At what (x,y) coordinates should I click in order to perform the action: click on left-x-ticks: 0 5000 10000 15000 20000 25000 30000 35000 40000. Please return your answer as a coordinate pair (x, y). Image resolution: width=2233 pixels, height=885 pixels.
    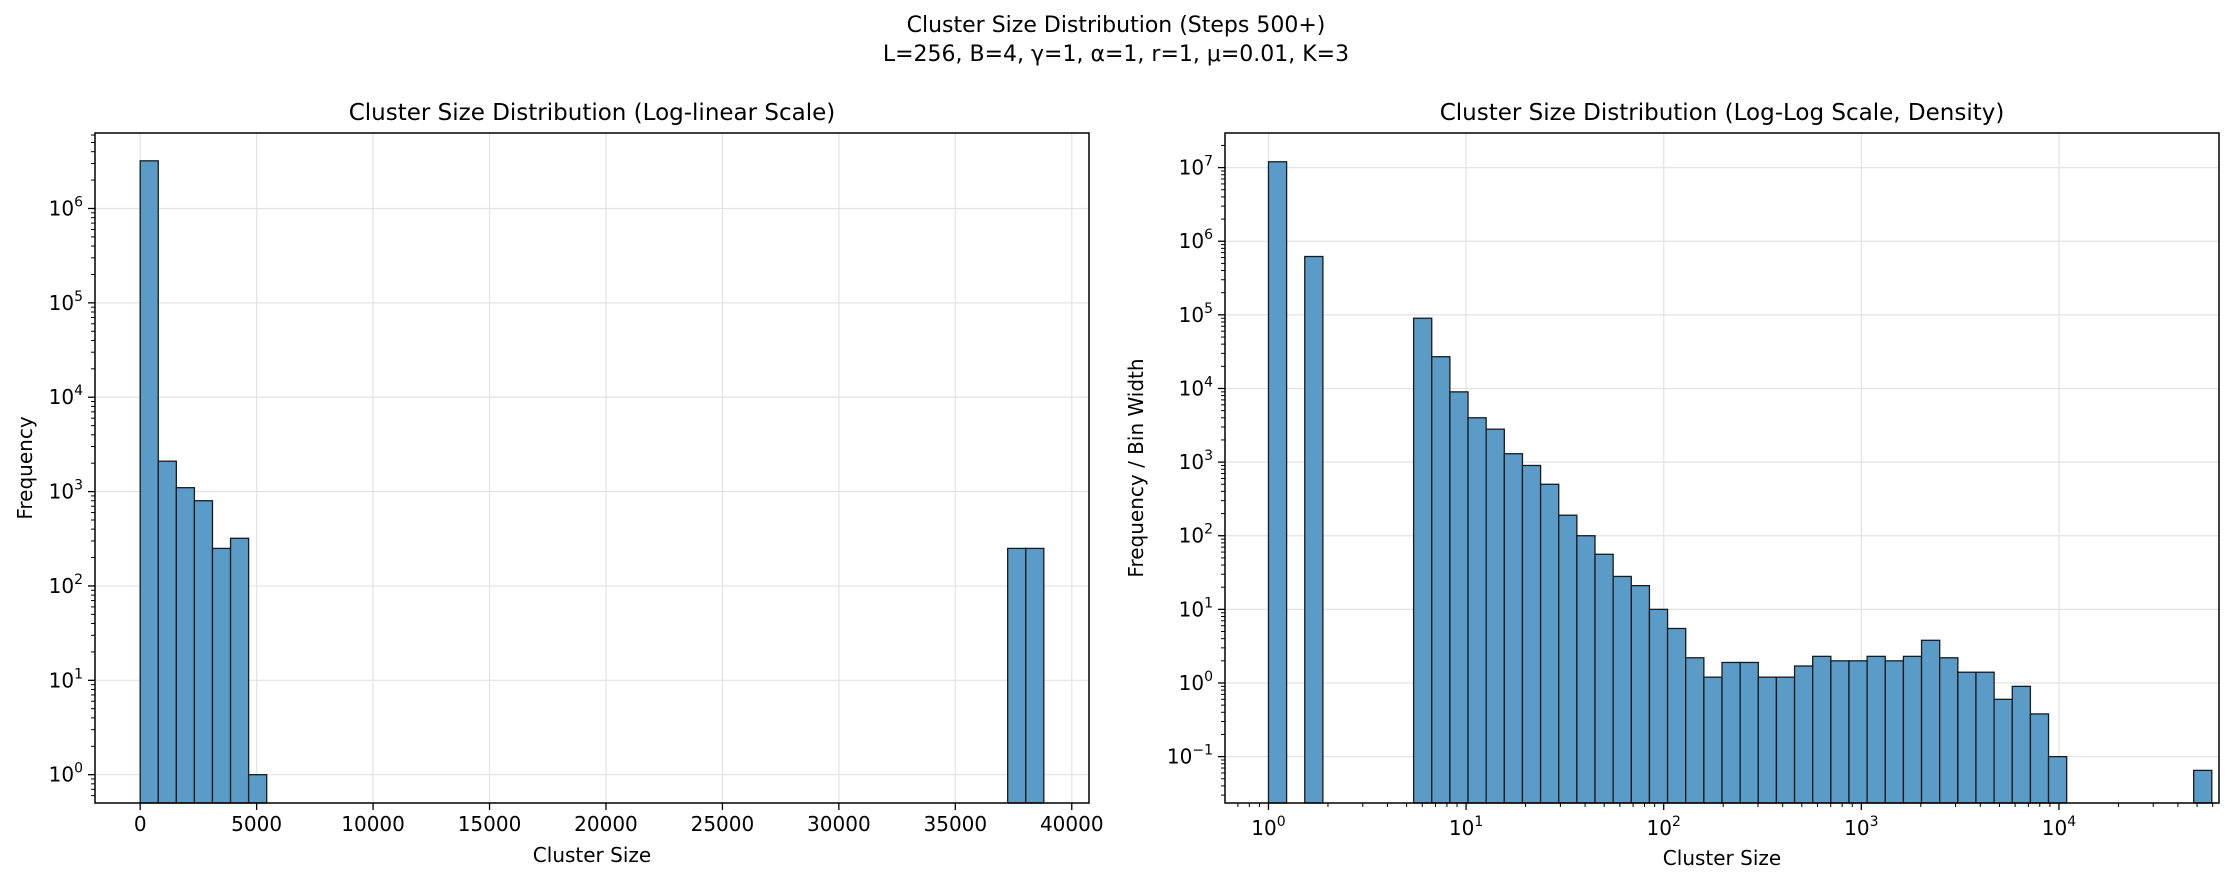
    Looking at the image, I should click on (619, 819).